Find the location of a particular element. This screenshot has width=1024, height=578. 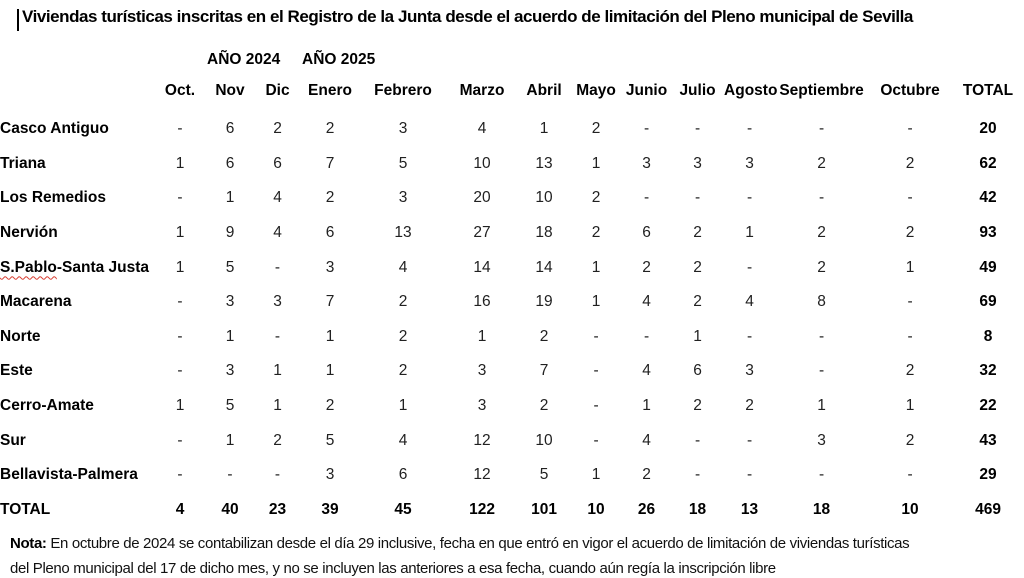

cell-value: 32 is located at coordinates (988, 371).